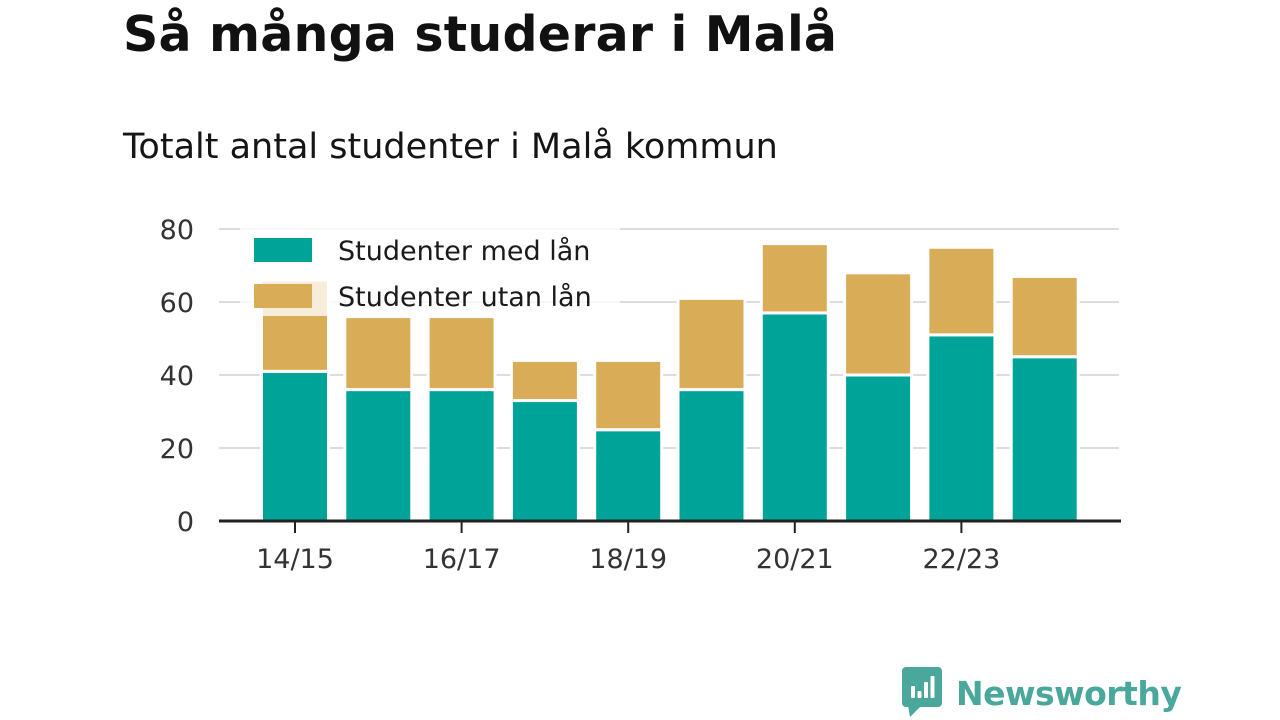 The image size is (1280, 720). Describe the element at coordinates (464, 251) in the screenshot. I see `legend-label: Studenter med lån` at that location.